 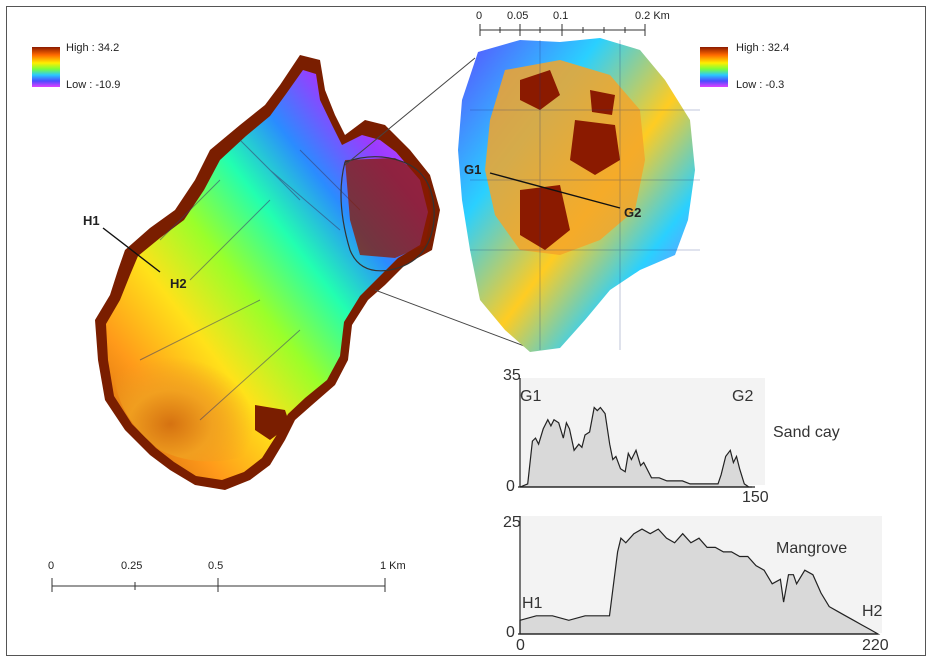 What do you see at coordinates (755, 497) in the screenshot?
I see `sand-cay-xtick-max: 150` at bounding box center [755, 497].